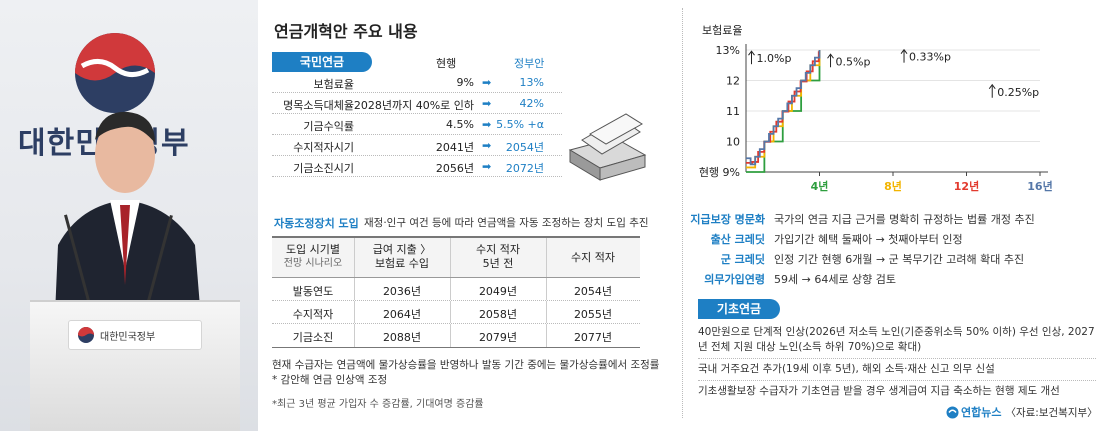 The width and height of the screenshot is (1100, 431). What do you see at coordinates (456, 312) in the screenshot?
I see `table-row: 수지적자 2064년 2058년 2055년` at bounding box center [456, 312].